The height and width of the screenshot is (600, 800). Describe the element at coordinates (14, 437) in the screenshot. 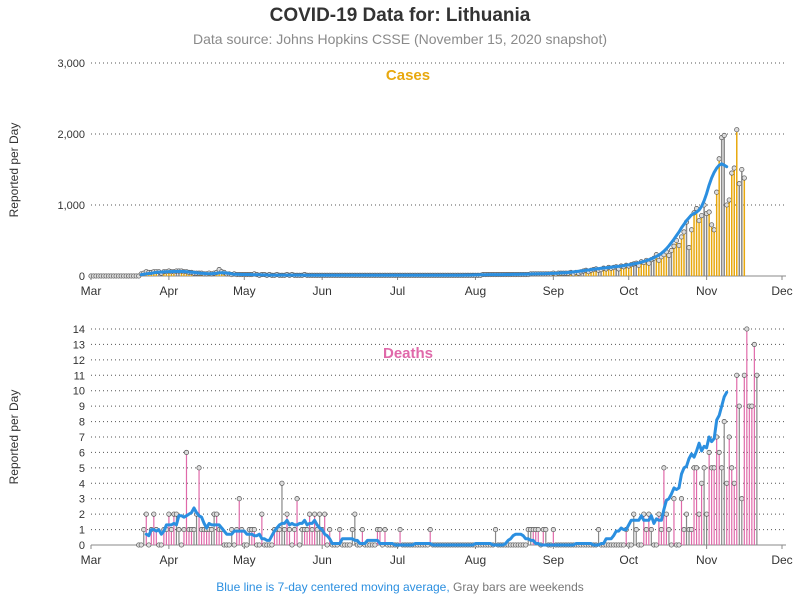

I see `y-axis-label: Reported per Day` at that location.